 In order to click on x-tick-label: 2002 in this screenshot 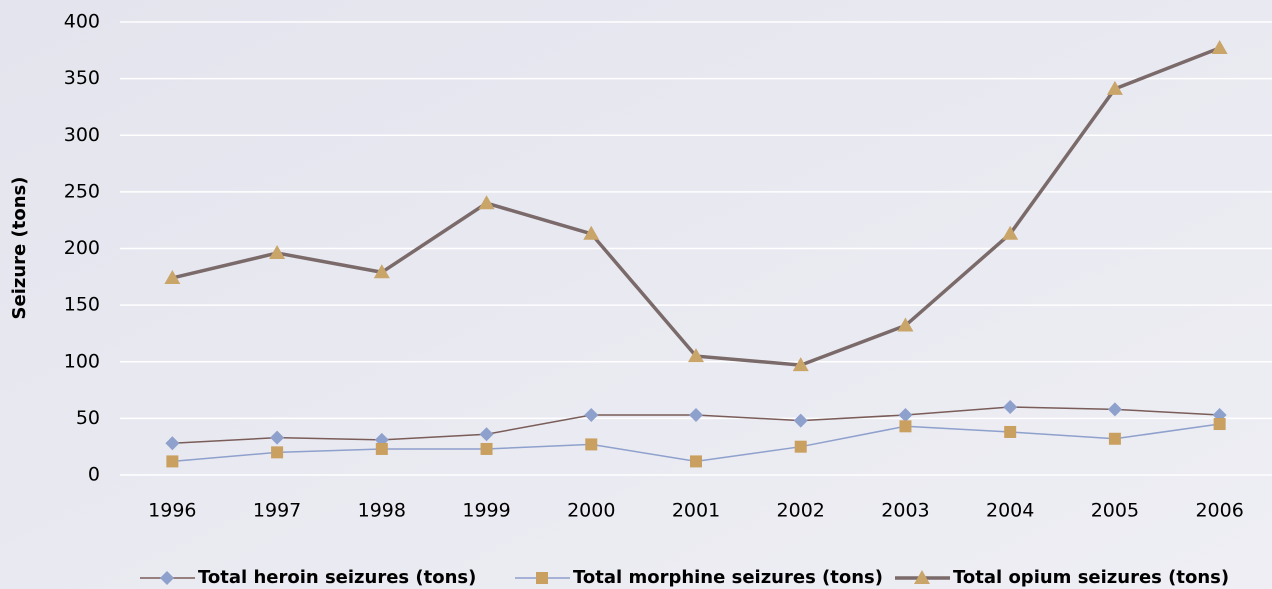, I will do `click(801, 511)`.